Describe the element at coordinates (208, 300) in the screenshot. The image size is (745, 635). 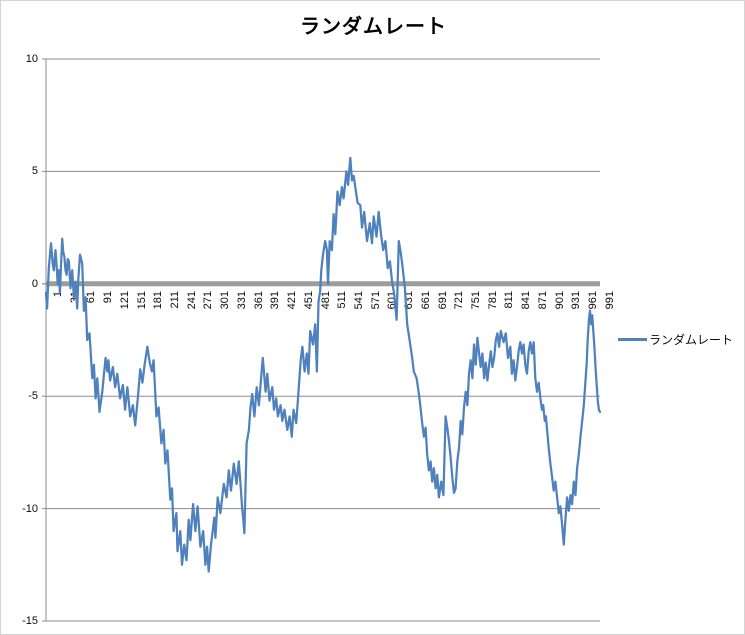
I see `x-tick-label: 271` at that location.